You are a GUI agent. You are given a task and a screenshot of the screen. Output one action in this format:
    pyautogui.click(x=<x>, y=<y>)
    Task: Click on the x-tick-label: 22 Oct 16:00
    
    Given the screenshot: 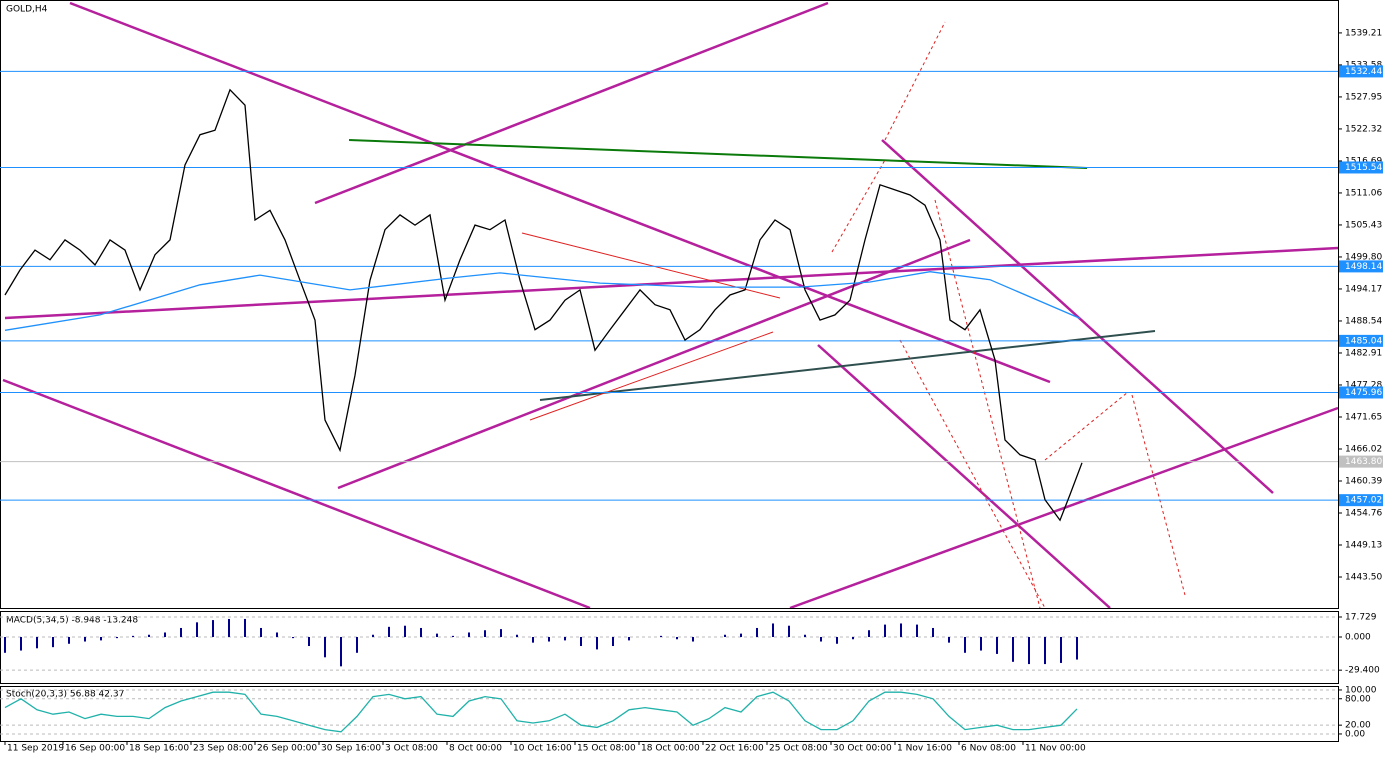 What is the action you would take?
    pyautogui.click(x=734, y=749)
    